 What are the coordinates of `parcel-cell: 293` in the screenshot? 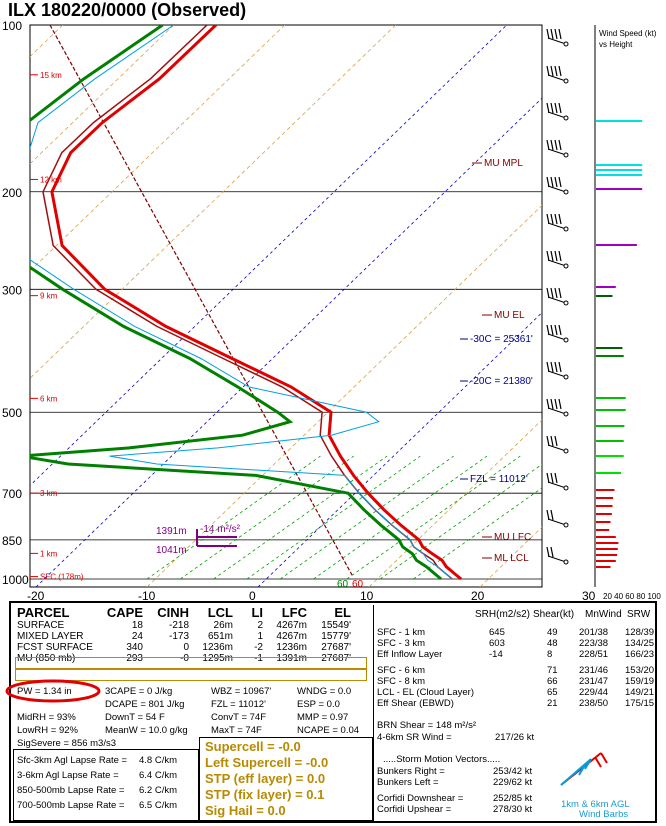 It's located at (134, 658).